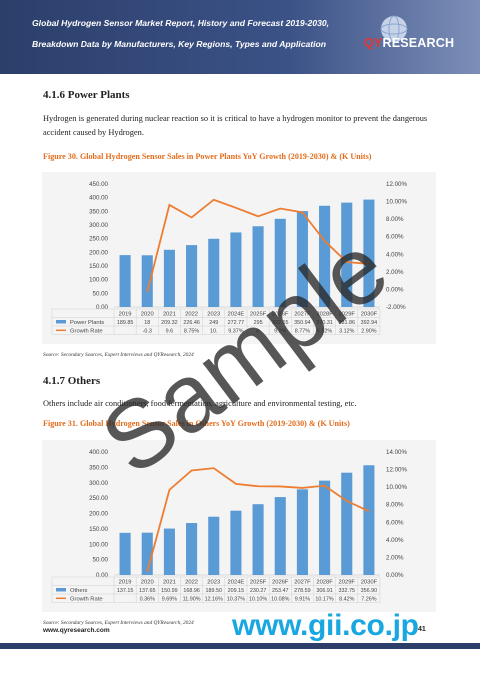 The width and height of the screenshot is (480, 679). Describe the element at coordinates (86, 95) in the screenshot. I see `section-heading: 4.1.6 Power Plants` at that location.